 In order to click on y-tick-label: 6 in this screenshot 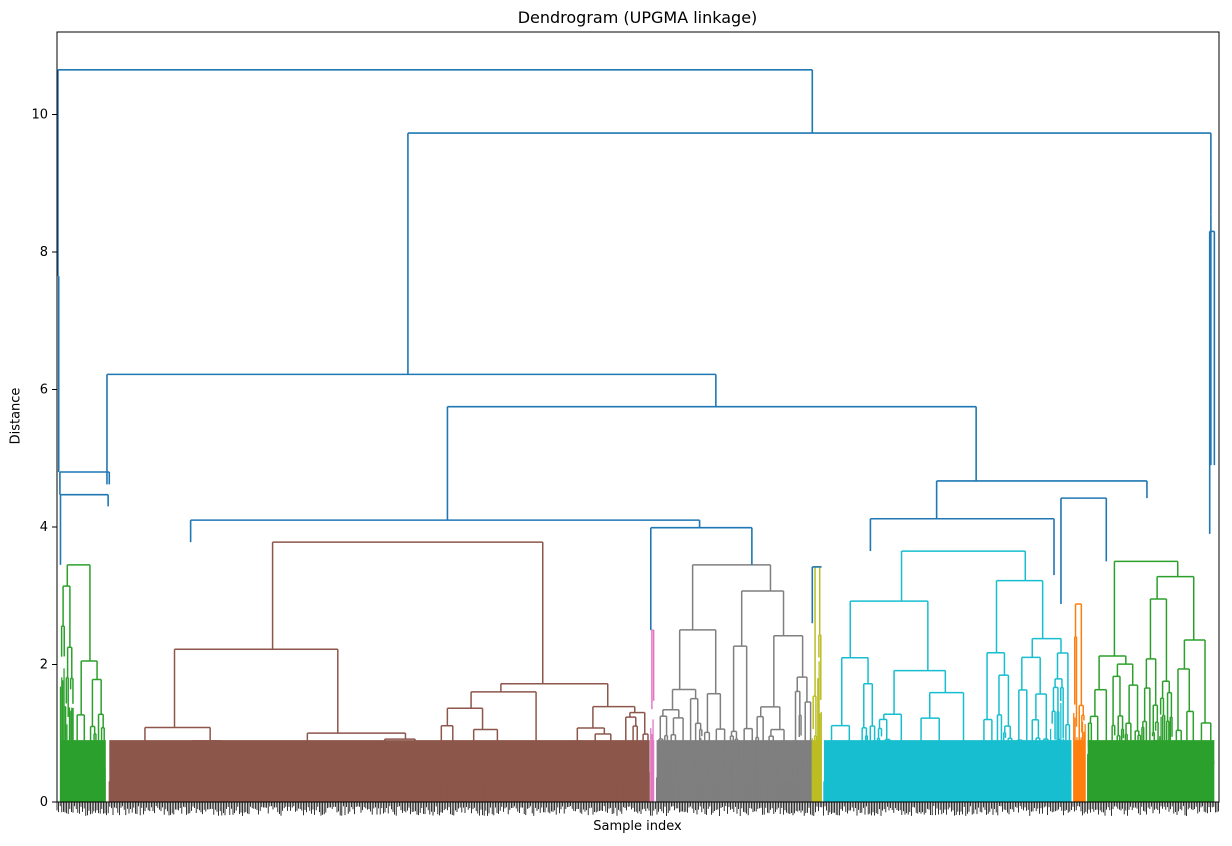, I will do `click(44, 390)`.